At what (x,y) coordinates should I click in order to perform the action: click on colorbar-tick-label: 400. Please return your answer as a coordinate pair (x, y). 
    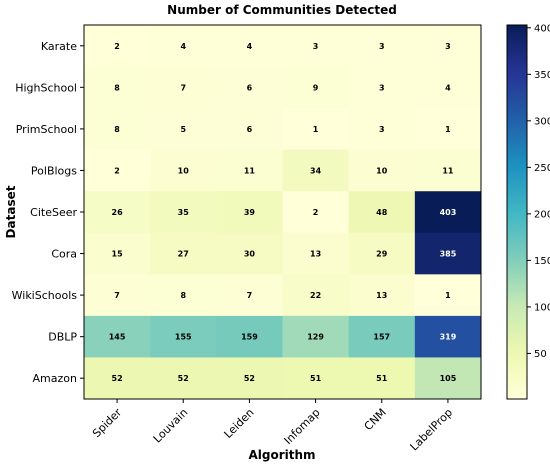
    Looking at the image, I should click on (542, 28).